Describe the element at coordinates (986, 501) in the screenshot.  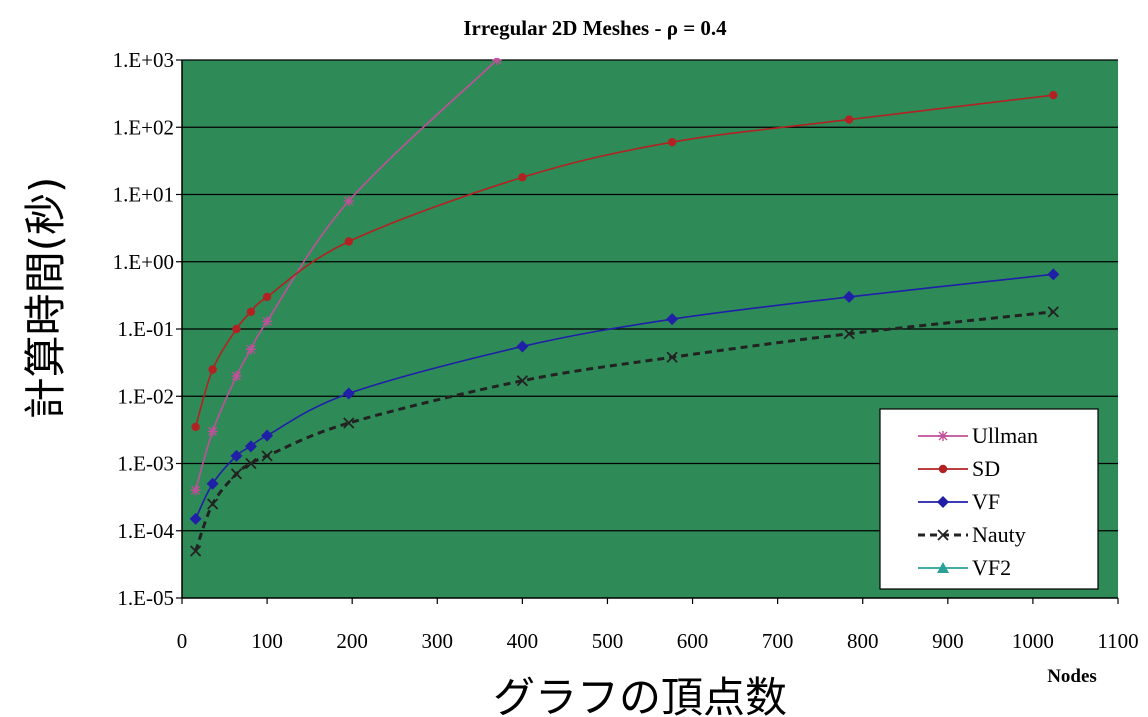
I see `legend-label-vf: VF` at that location.